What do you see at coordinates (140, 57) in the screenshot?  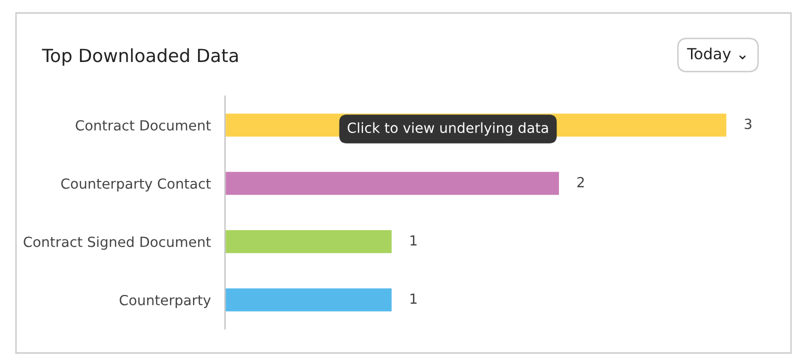 I see `chart-title: Top Downloaded Data` at bounding box center [140, 57].